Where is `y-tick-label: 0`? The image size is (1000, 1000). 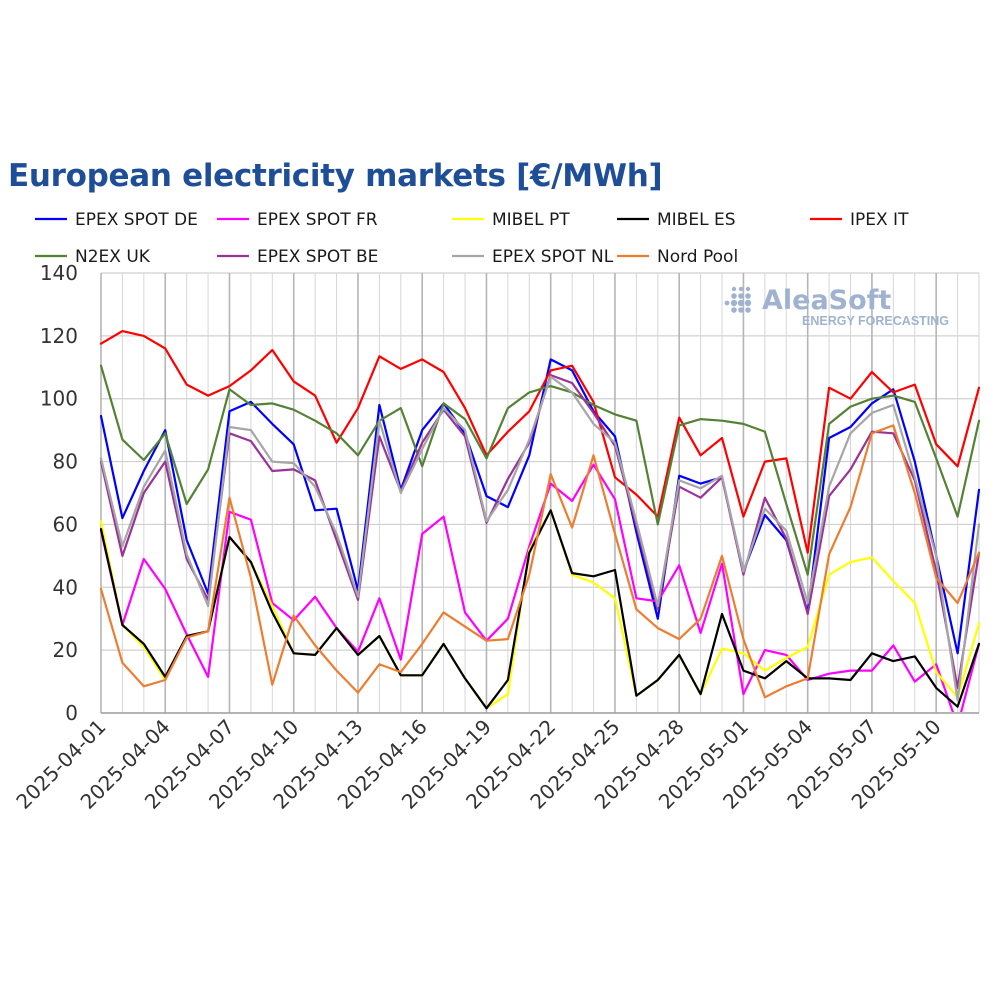 y-tick-label: 0 is located at coordinates (71, 713).